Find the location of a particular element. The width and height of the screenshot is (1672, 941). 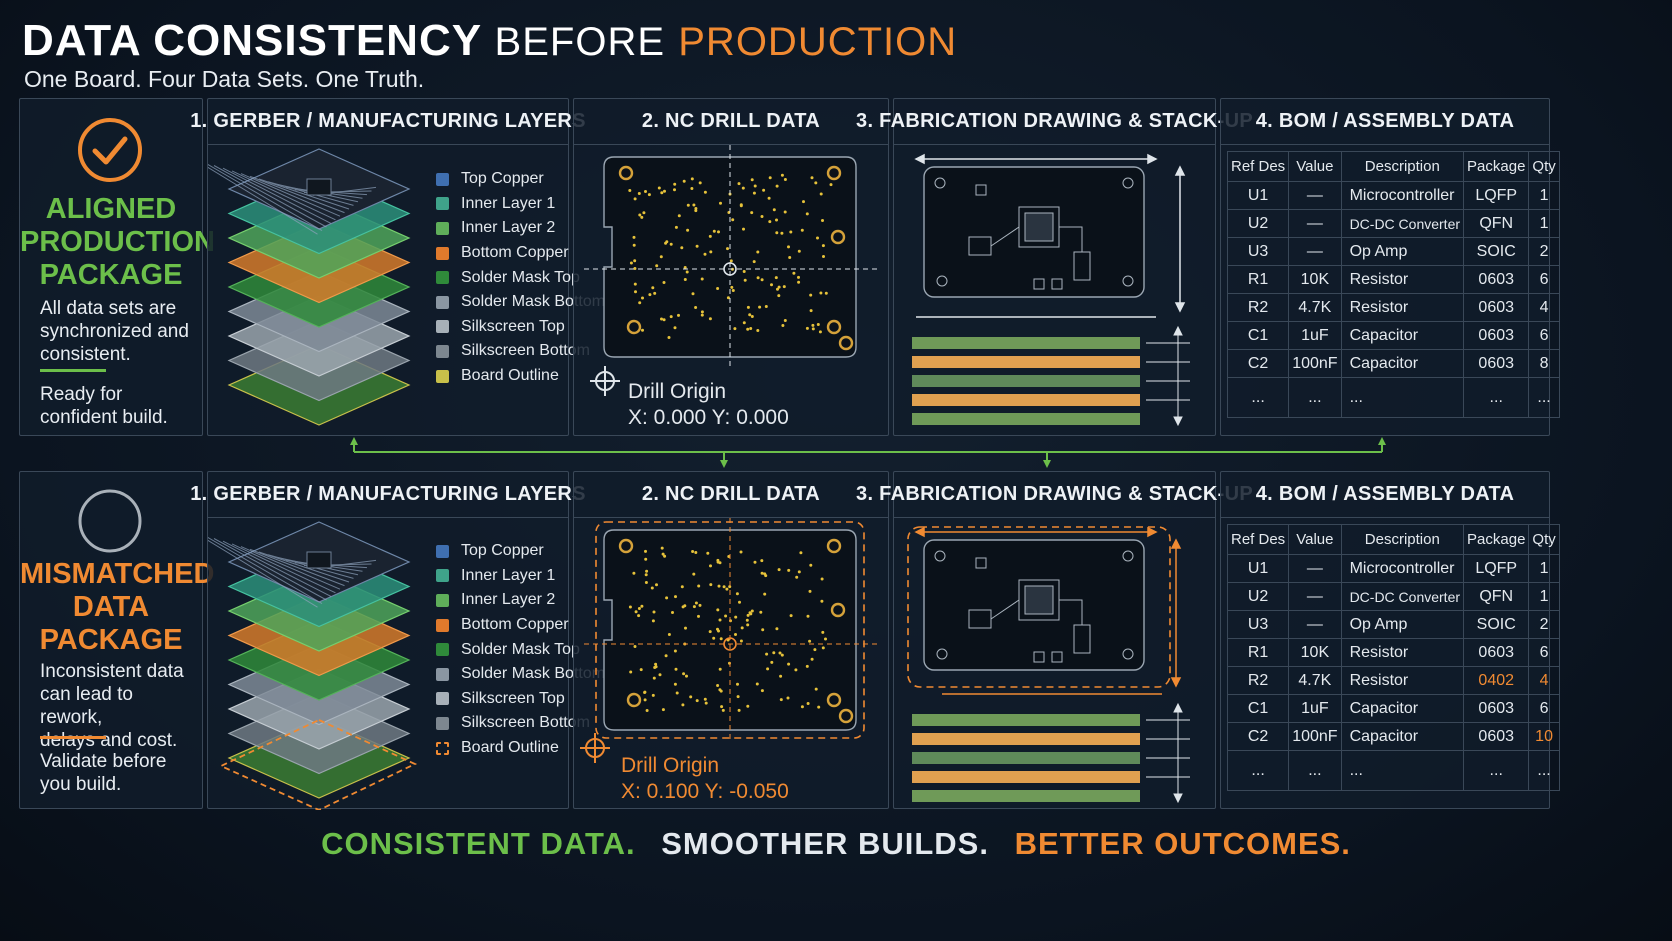

layer-stack-illustration is located at coordinates (309, 287).